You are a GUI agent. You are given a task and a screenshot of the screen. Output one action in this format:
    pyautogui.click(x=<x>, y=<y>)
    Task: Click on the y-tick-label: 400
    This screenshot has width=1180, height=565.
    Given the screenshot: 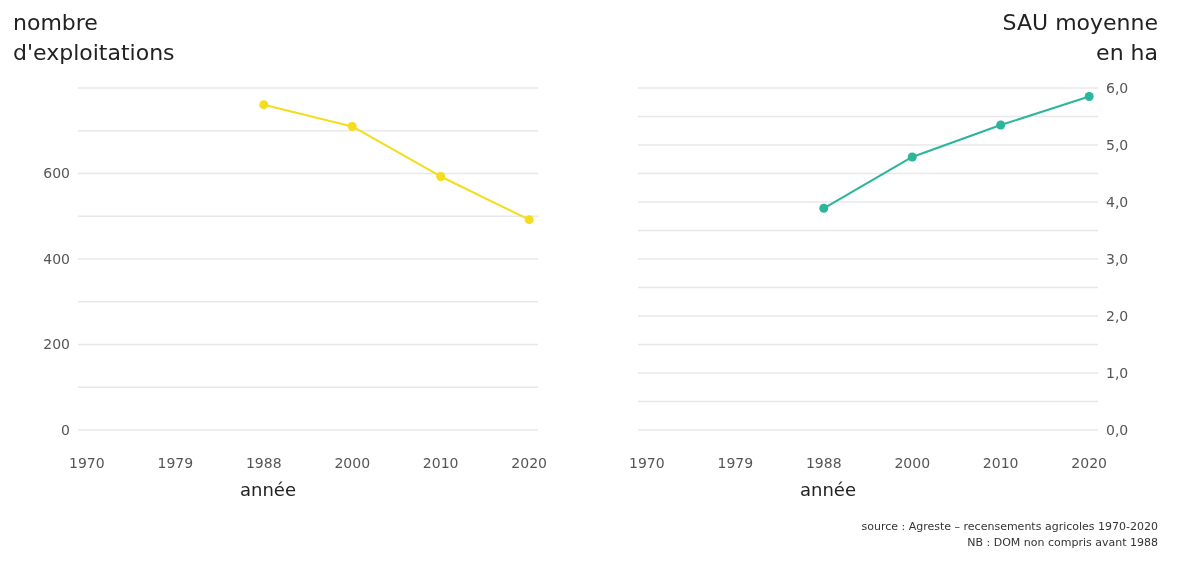 What is the action you would take?
    pyautogui.click(x=56, y=258)
    